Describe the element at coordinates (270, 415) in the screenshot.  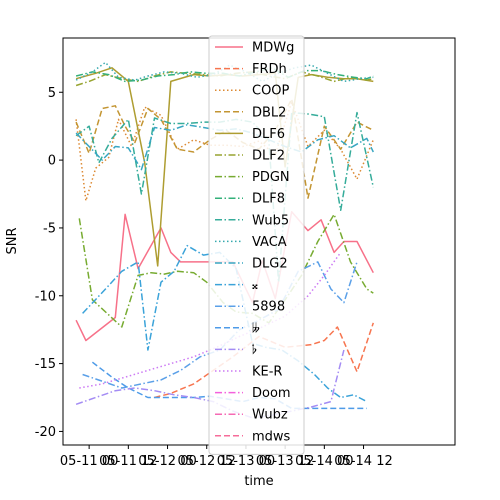
I see `legend-label: Wubz` at that location.